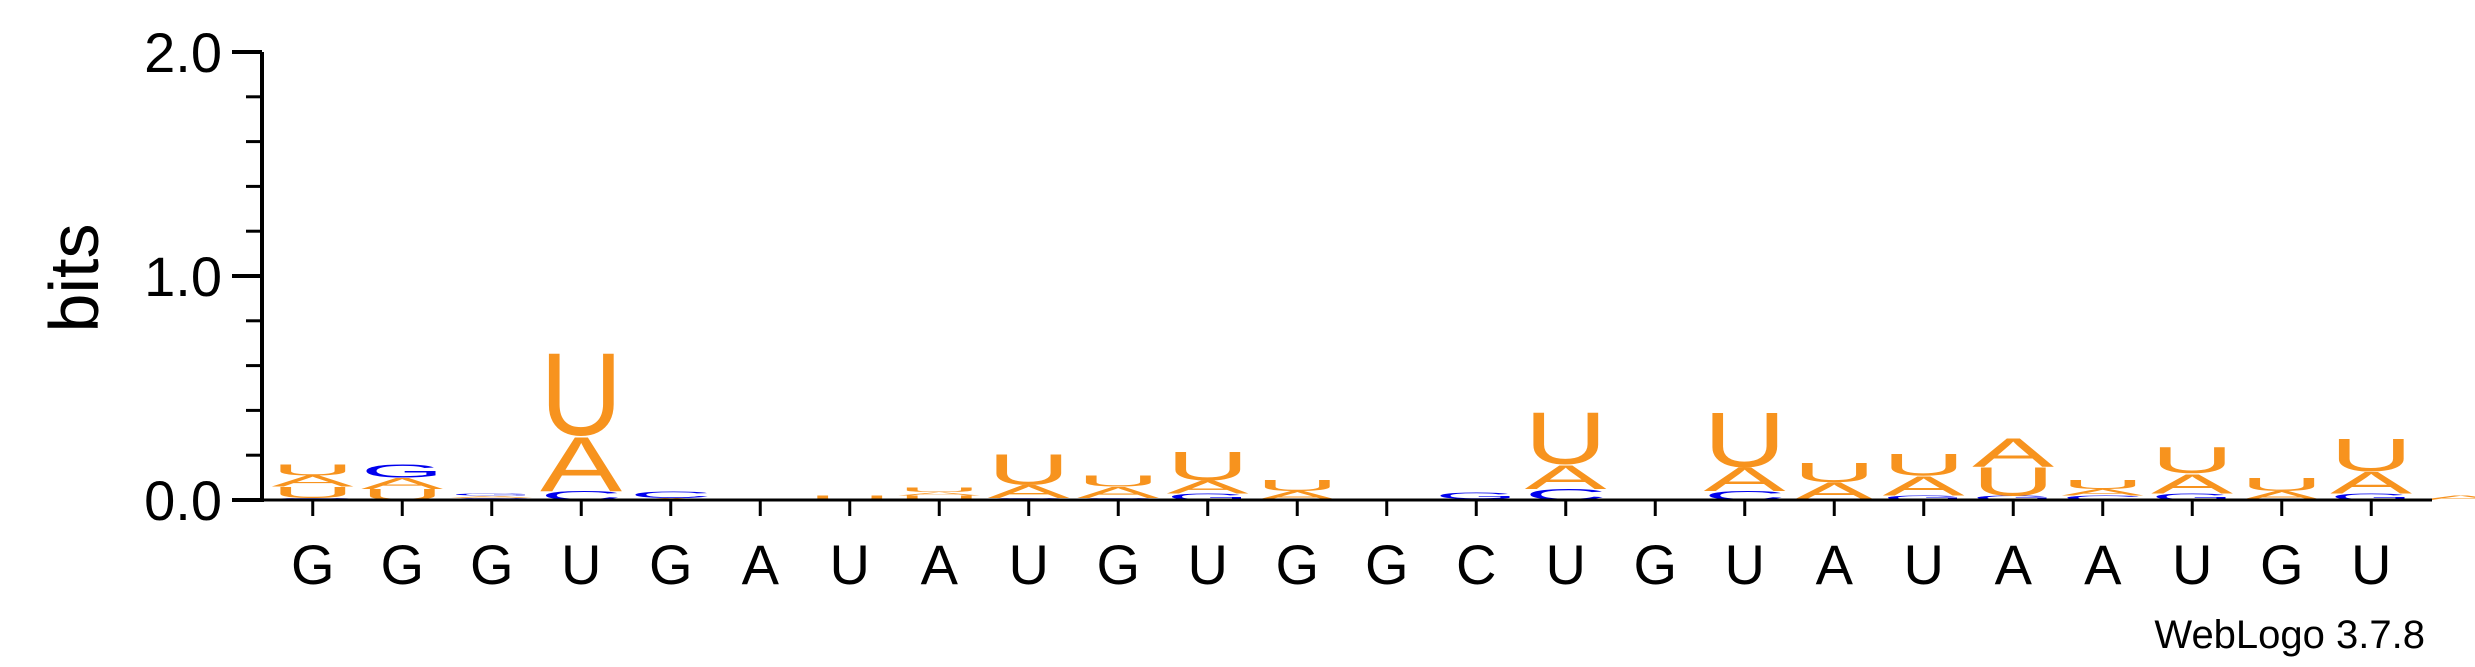 The width and height of the screenshot is (2475, 667). What do you see at coordinates (183, 500) in the screenshot?
I see `y-tick-label: 0.0` at bounding box center [183, 500].